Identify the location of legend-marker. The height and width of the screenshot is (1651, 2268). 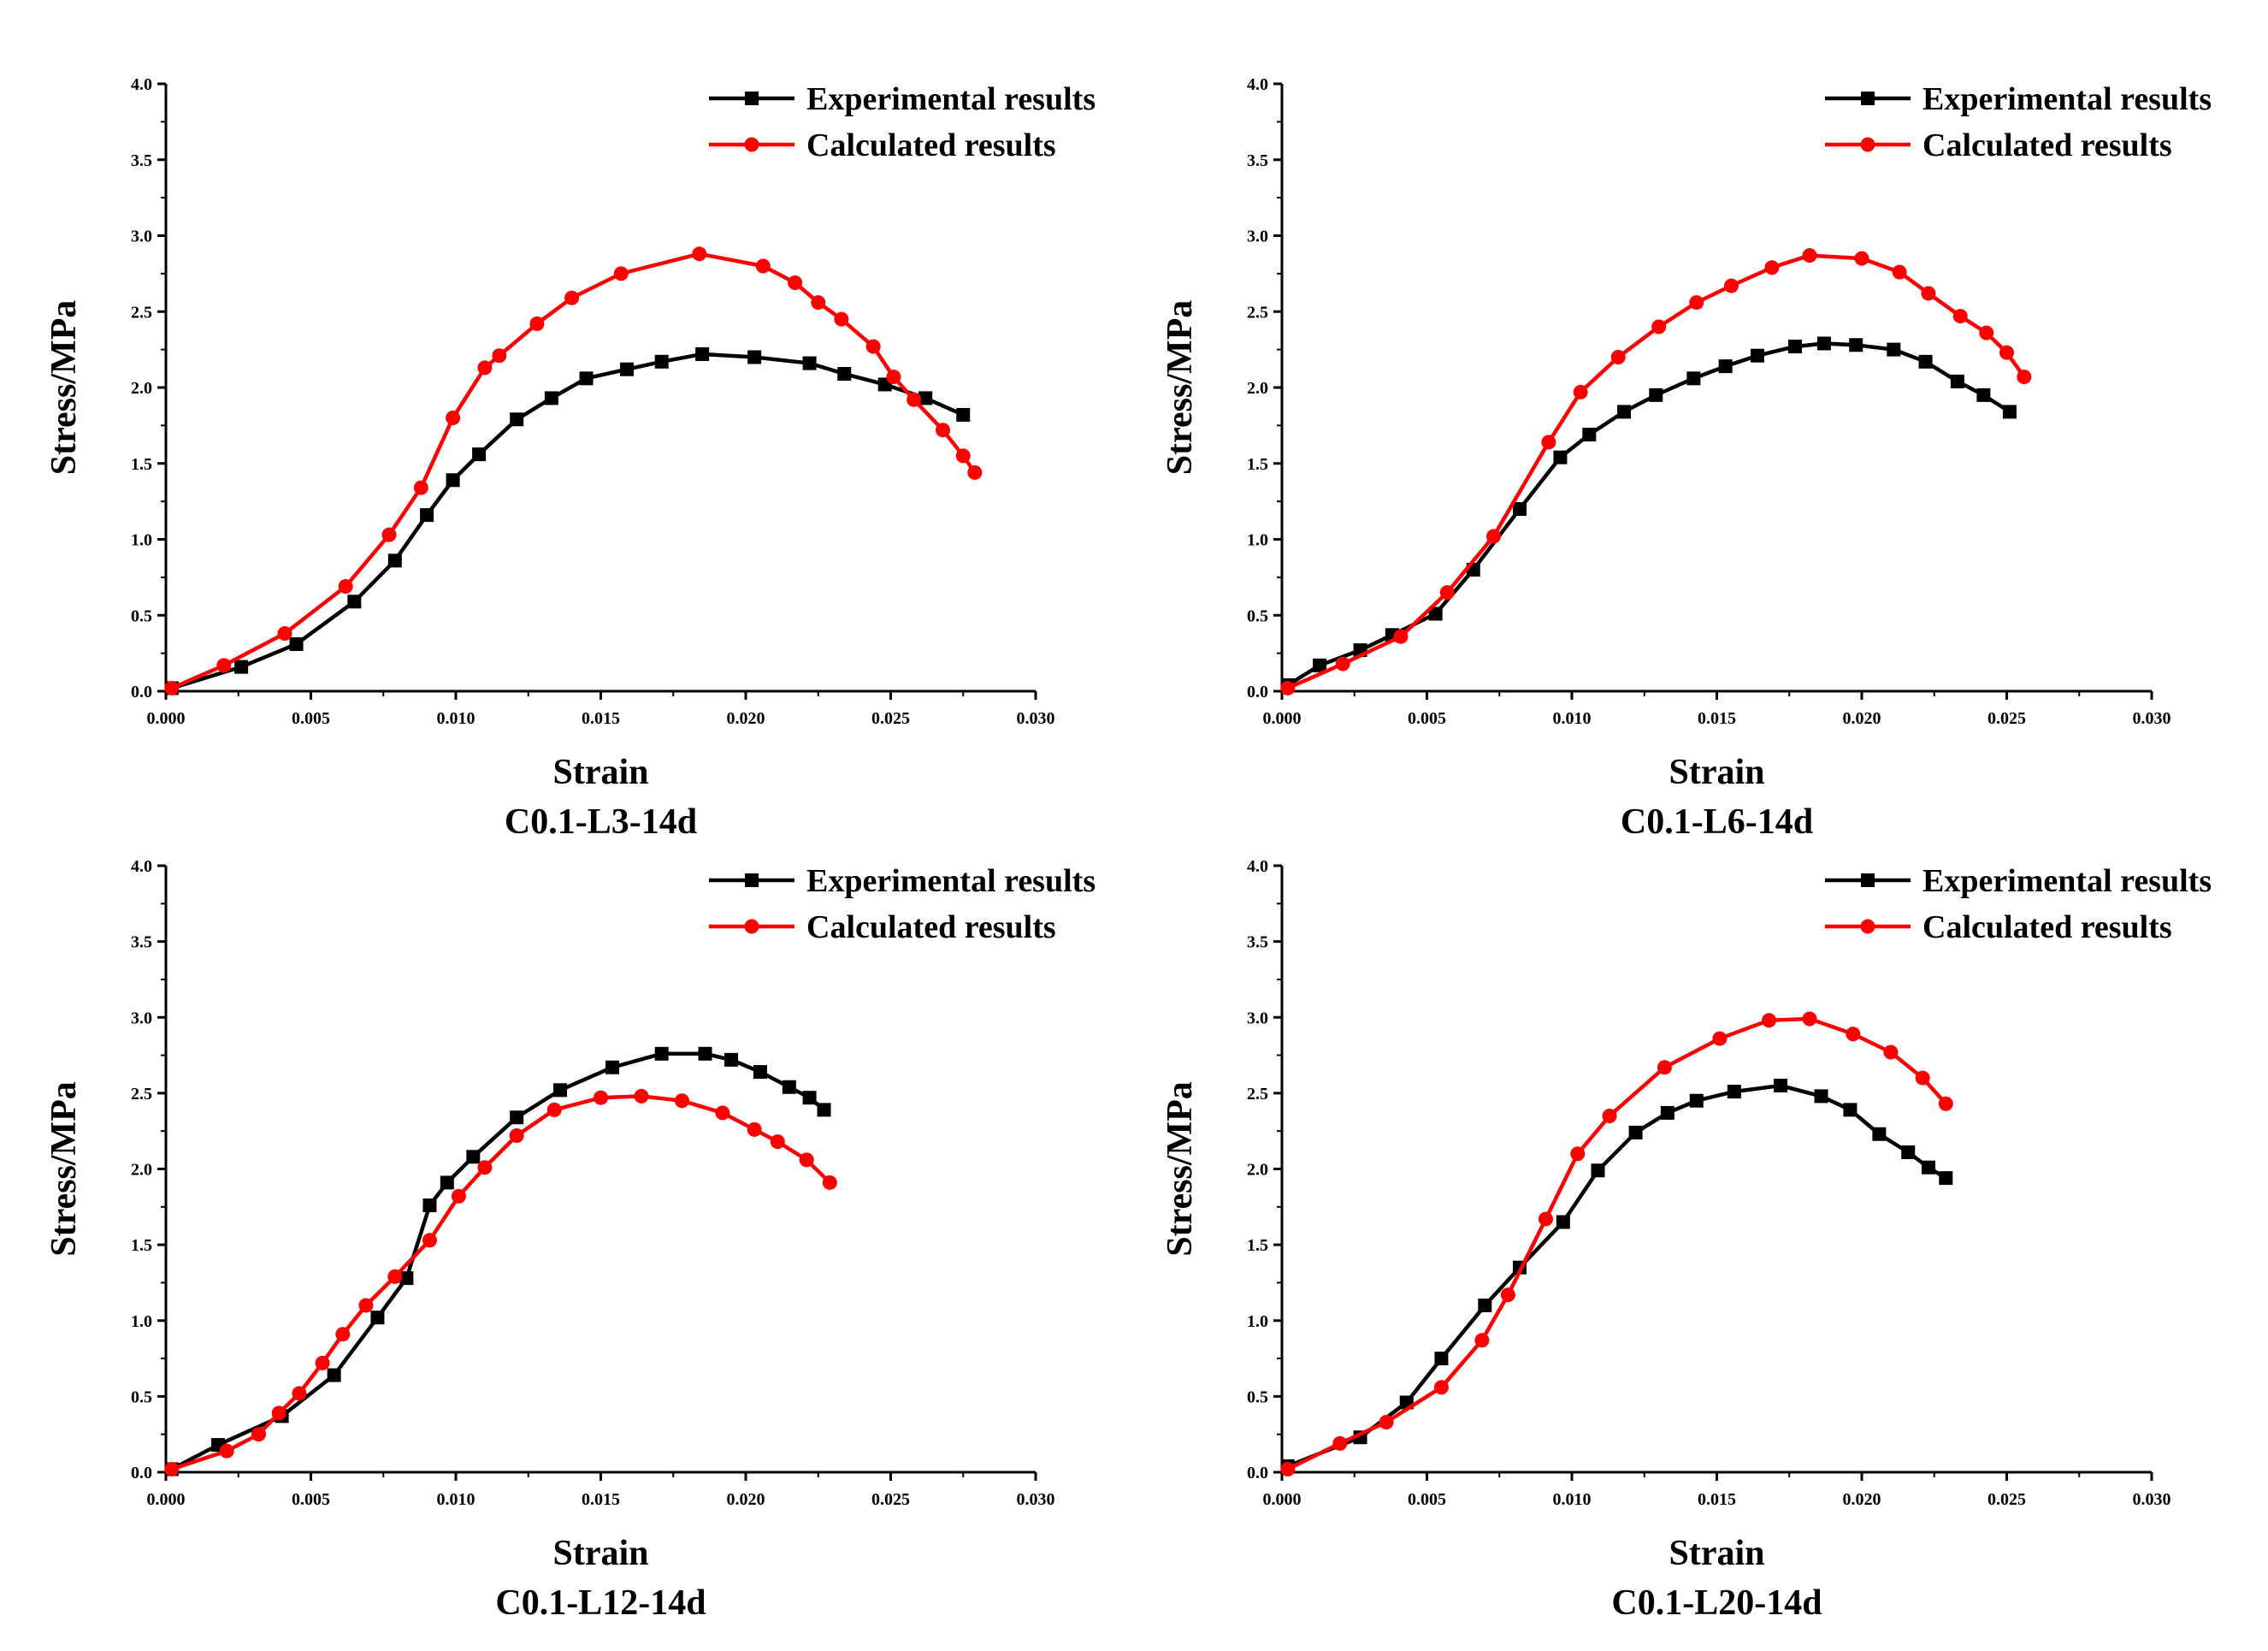
(752, 880).